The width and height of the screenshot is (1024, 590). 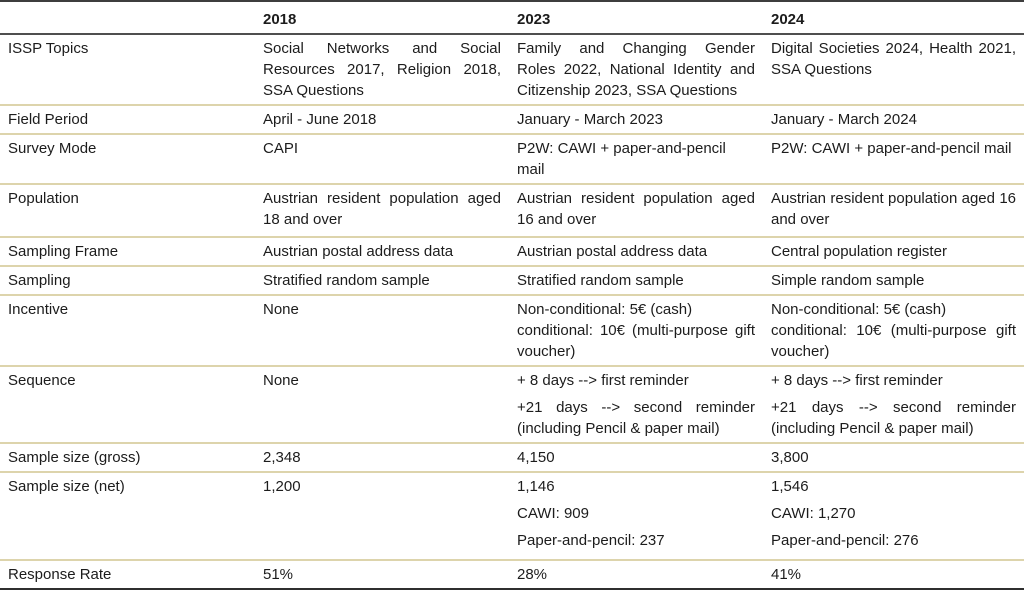 What do you see at coordinates (280, 19) in the screenshot?
I see `header-2018: 2018` at bounding box center [280, 19].